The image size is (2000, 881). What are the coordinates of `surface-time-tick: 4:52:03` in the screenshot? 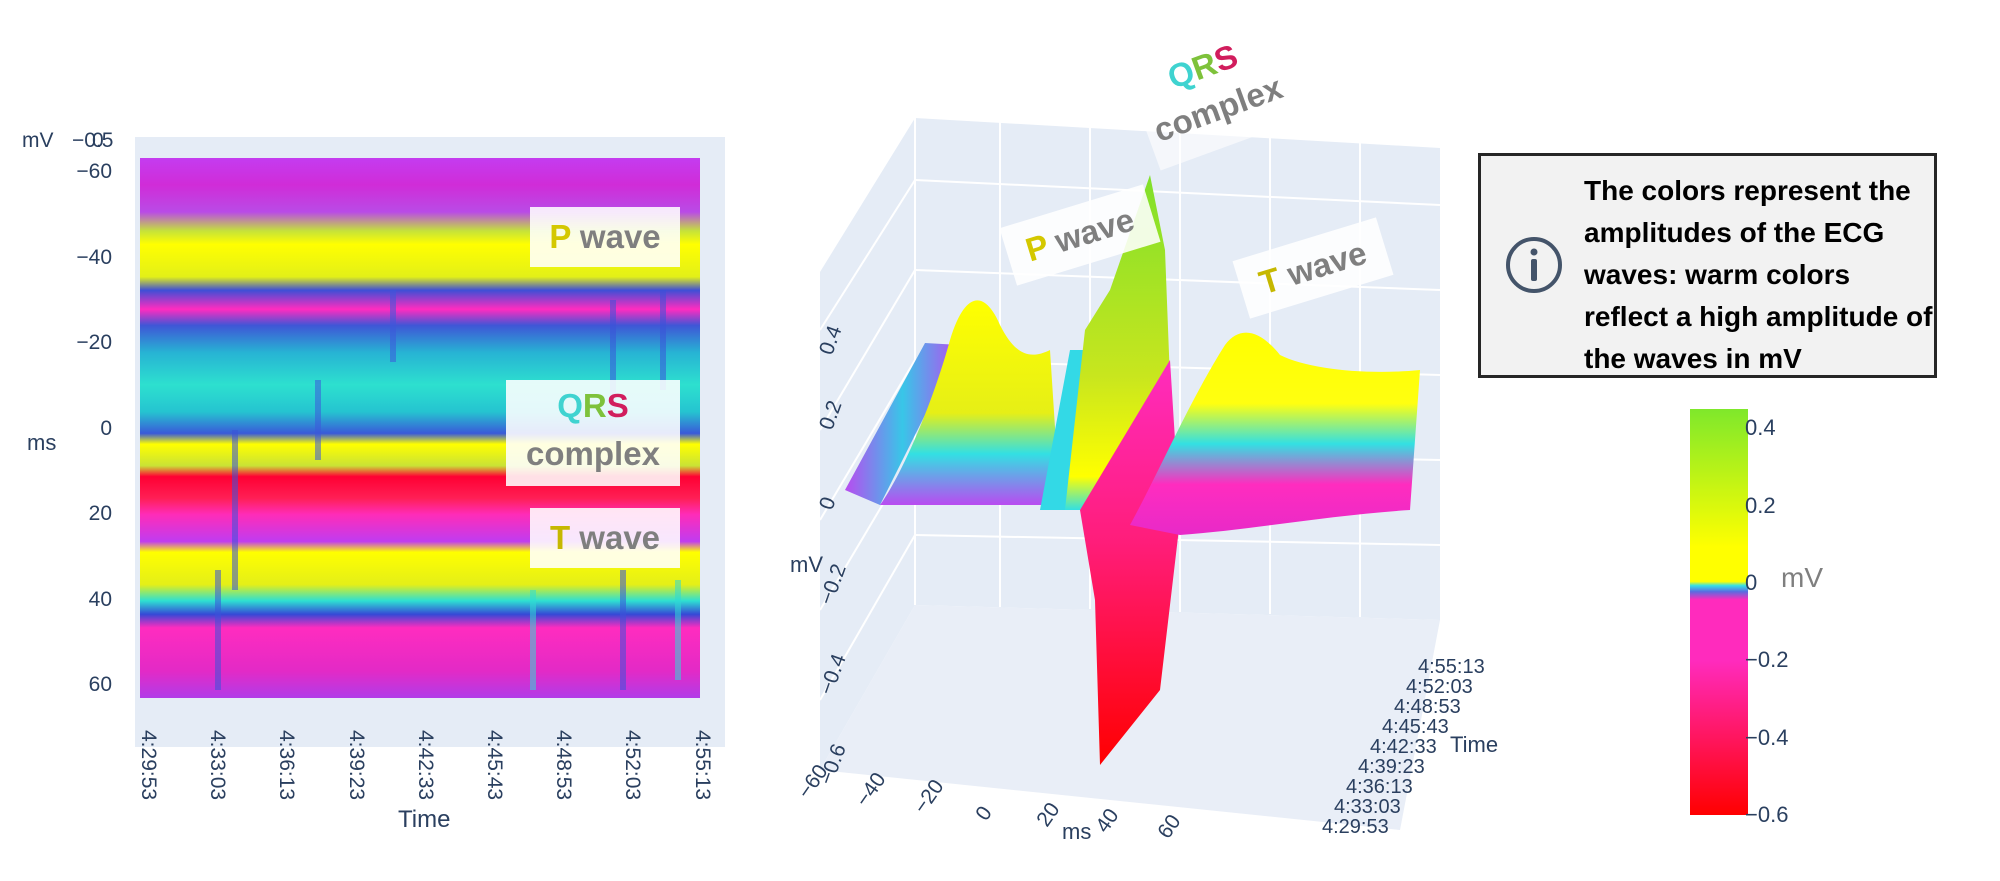 It's located at (1439, 687).